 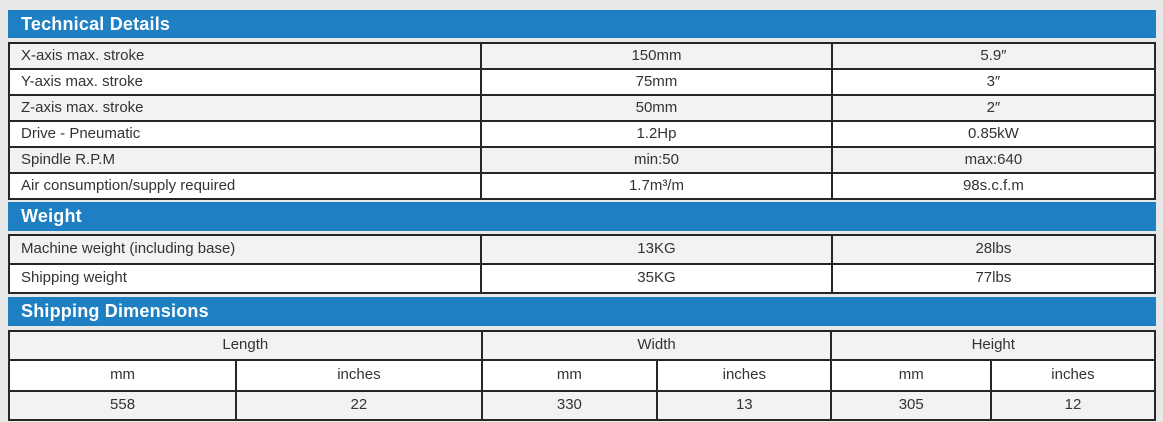 I want to click on section-header-shipping-dimensions: Shipping Dimensions, so click(x=582, y=311).